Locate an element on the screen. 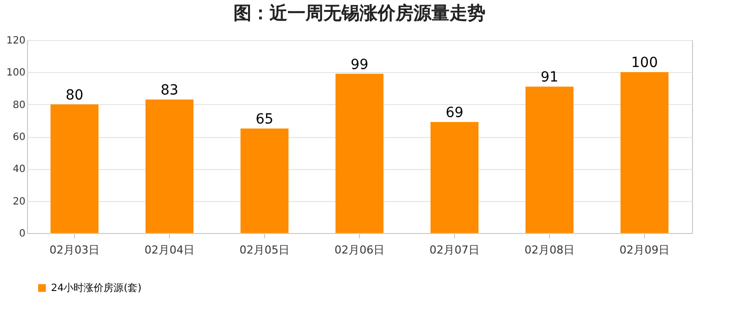  y-tick-label: 60 is located at coordinates (19, 137).